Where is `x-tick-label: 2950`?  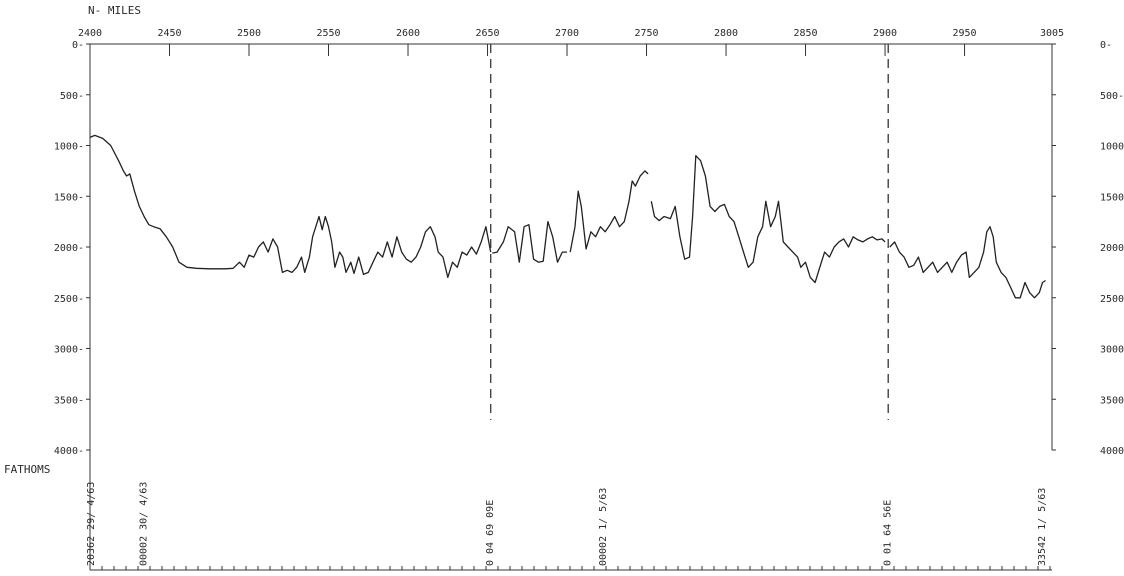
x-tick-label: 2950 is located at coordinates (964, 33).